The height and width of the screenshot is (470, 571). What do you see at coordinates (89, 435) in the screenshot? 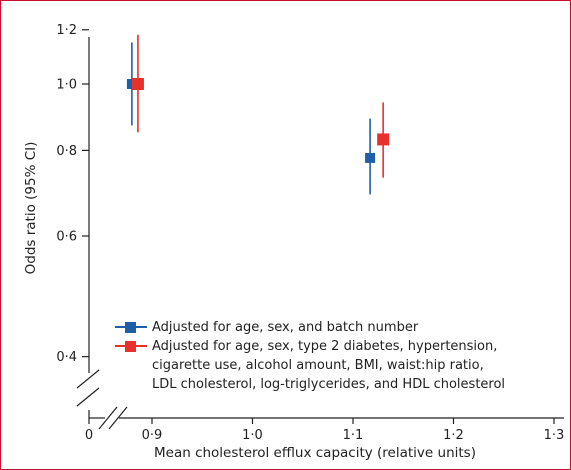
I see `x-tick-label: 0` at bounding box center [89, 435].